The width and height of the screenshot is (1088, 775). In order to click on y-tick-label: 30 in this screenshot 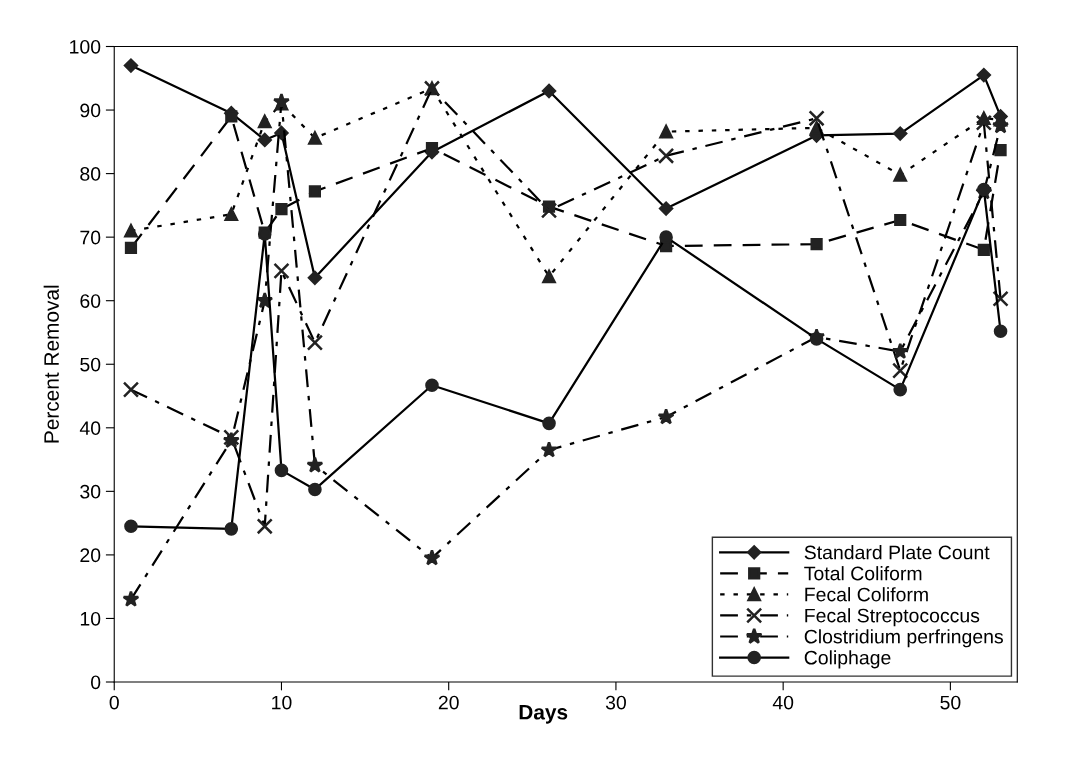, I will do `click(90, 491)`.